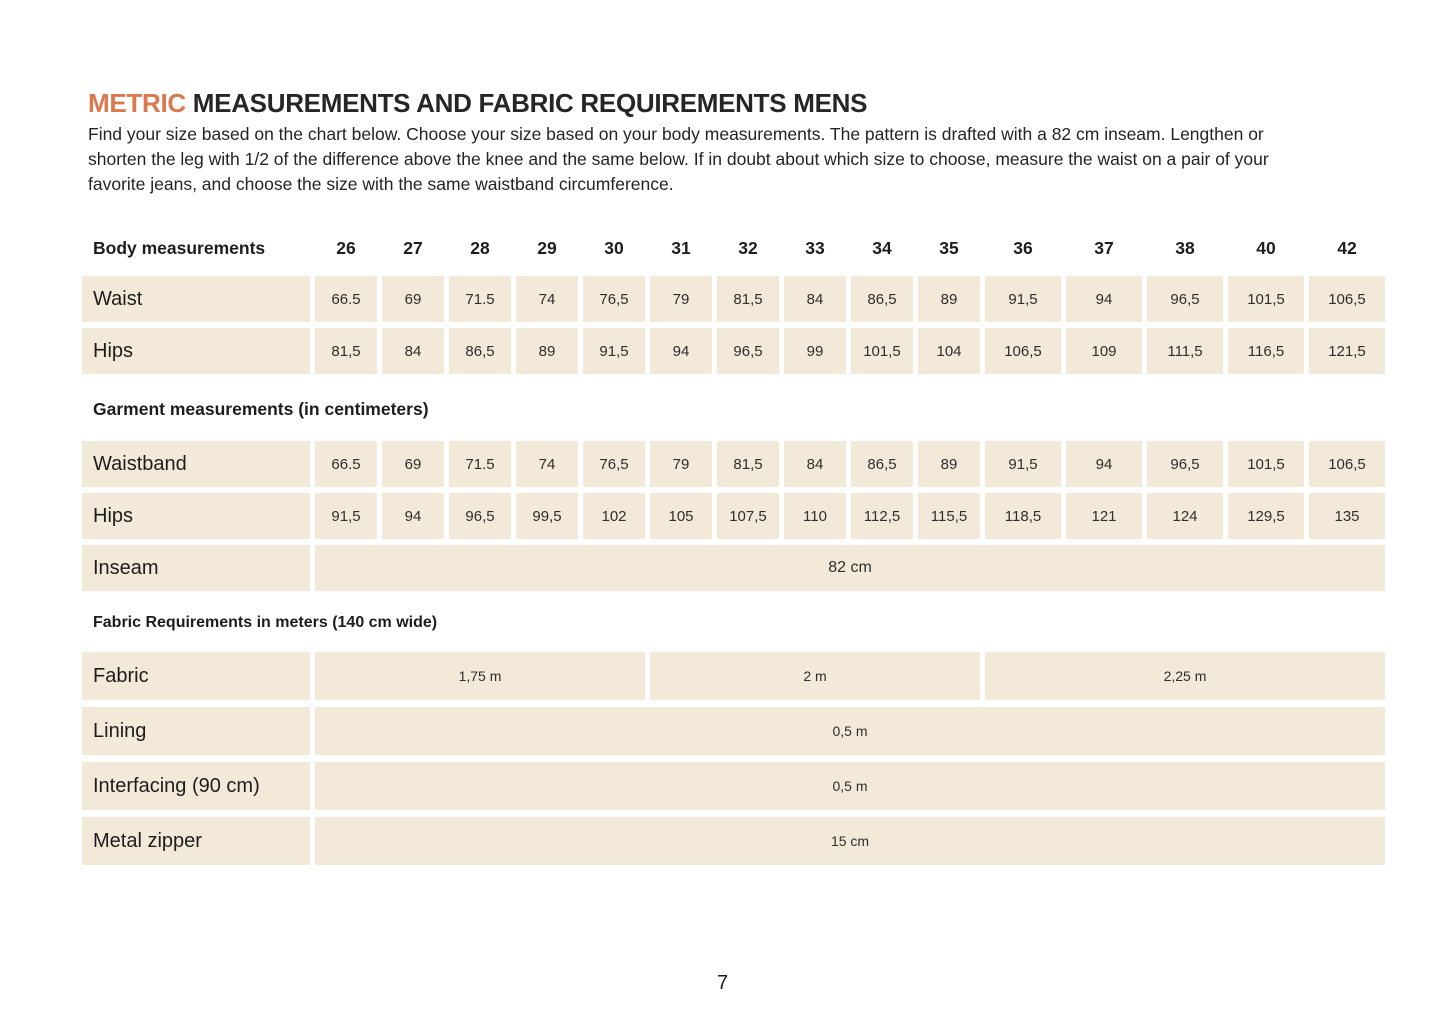  Describe the element at coordinates (1266, 247) in the screenshot. I see `size-col-40: 40` at that location.